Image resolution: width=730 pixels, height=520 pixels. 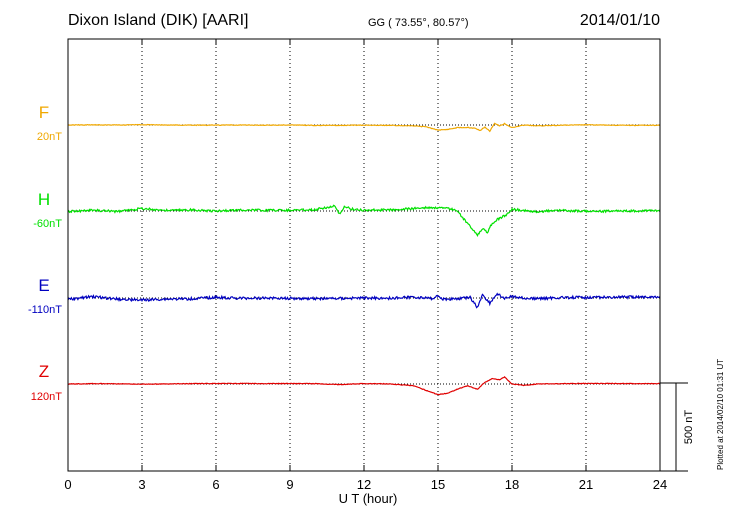 I want to click on baseline-label-e: -110nT, so click(x=45, y=310).